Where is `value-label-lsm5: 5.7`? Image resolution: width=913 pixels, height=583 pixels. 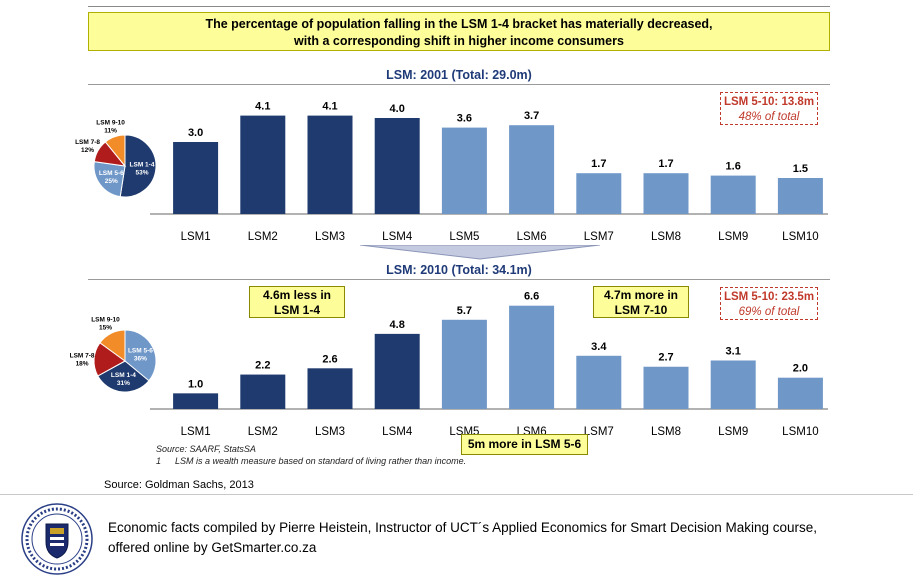
value-label-lsm5: 5.7 is located at coordinates (464, 311).